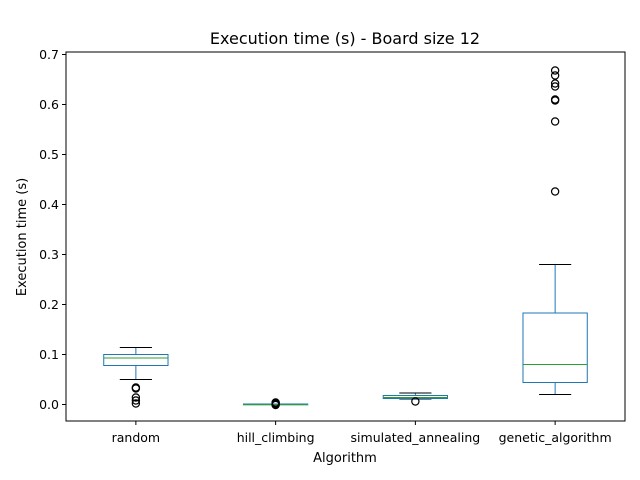  I want to click on y-axis-label: Execution time (s), so click(22, 237).